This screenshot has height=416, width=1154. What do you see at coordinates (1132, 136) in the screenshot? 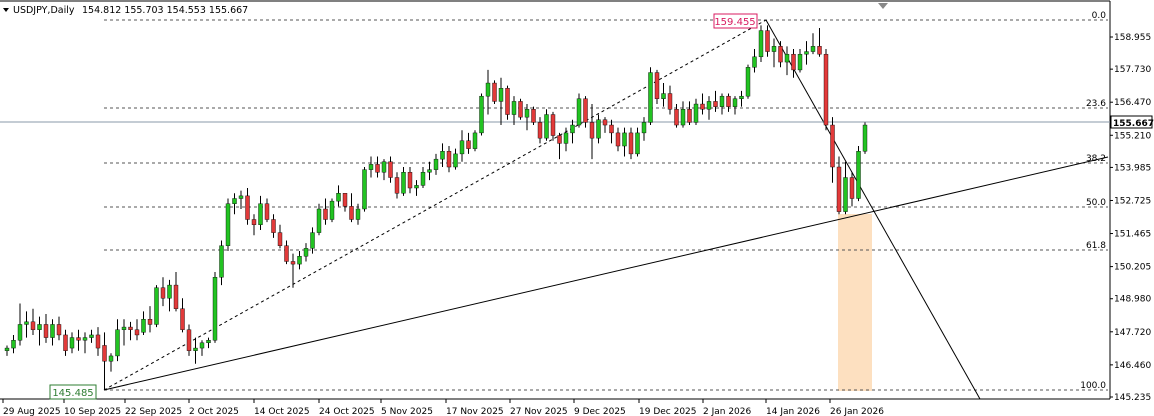
I see `y-tick-label: 155.210` at bounding box center [1132, 136].